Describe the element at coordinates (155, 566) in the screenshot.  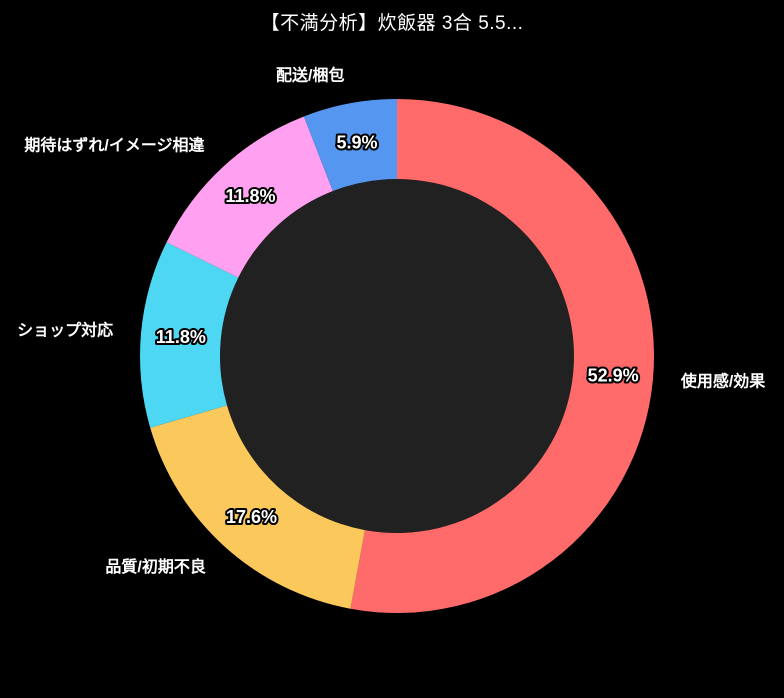
I see `slice-category-label-1: 品質/初期不良` at that location.